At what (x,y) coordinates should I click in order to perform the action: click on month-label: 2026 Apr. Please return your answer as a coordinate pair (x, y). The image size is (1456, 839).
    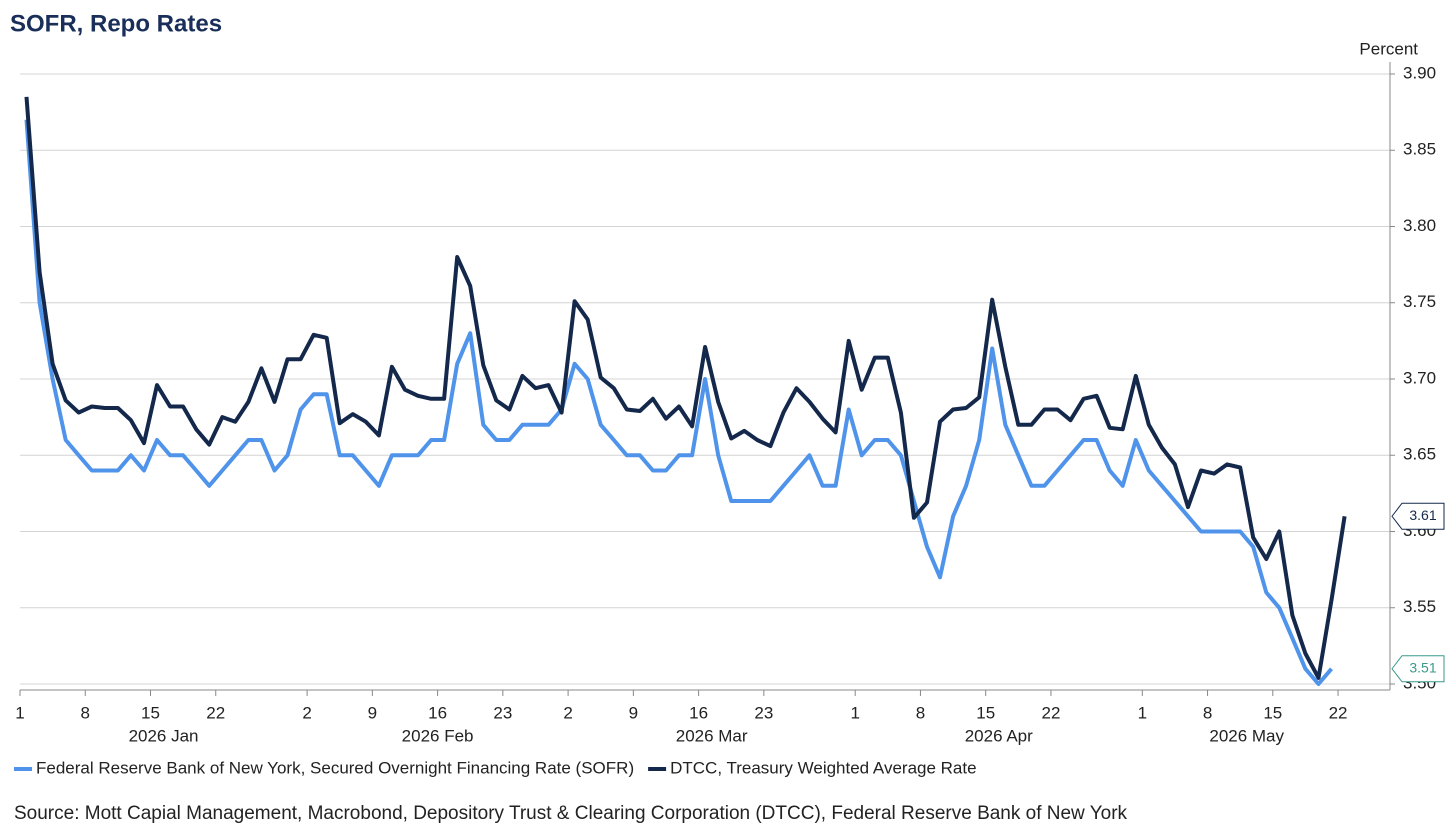
    Looking at the image, I should click on (999, 735).